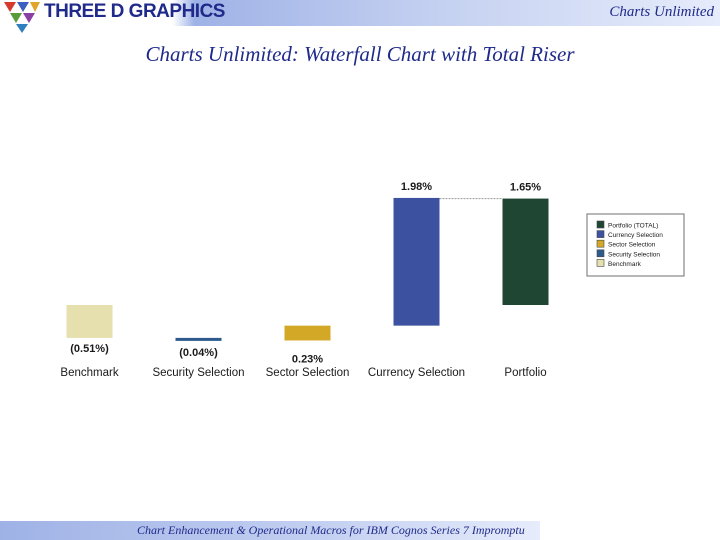  Describe the element at coordinates (525, 188) in the screenshot. I see `data-label-4: 1.65%` at that location.